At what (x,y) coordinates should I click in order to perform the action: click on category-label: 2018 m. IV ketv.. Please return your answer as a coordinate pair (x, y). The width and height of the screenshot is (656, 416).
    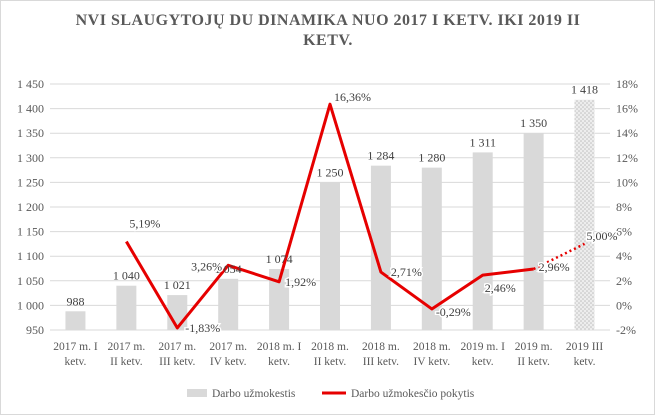
    Looking at the image, I should click on (432, 354).